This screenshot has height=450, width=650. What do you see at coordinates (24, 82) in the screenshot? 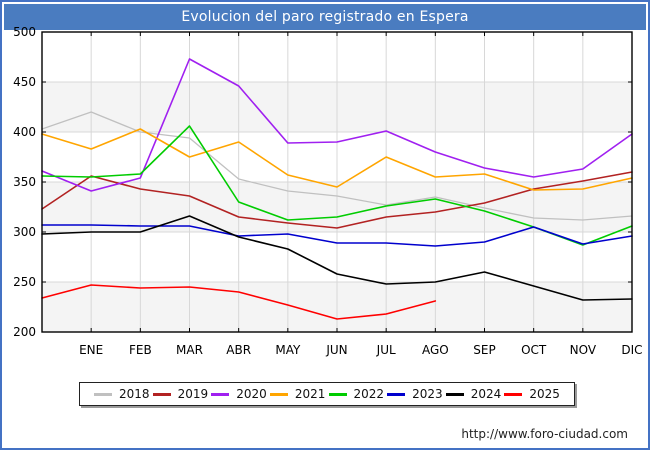
I see `svg-text: 450` at bounding box center [24, 82].